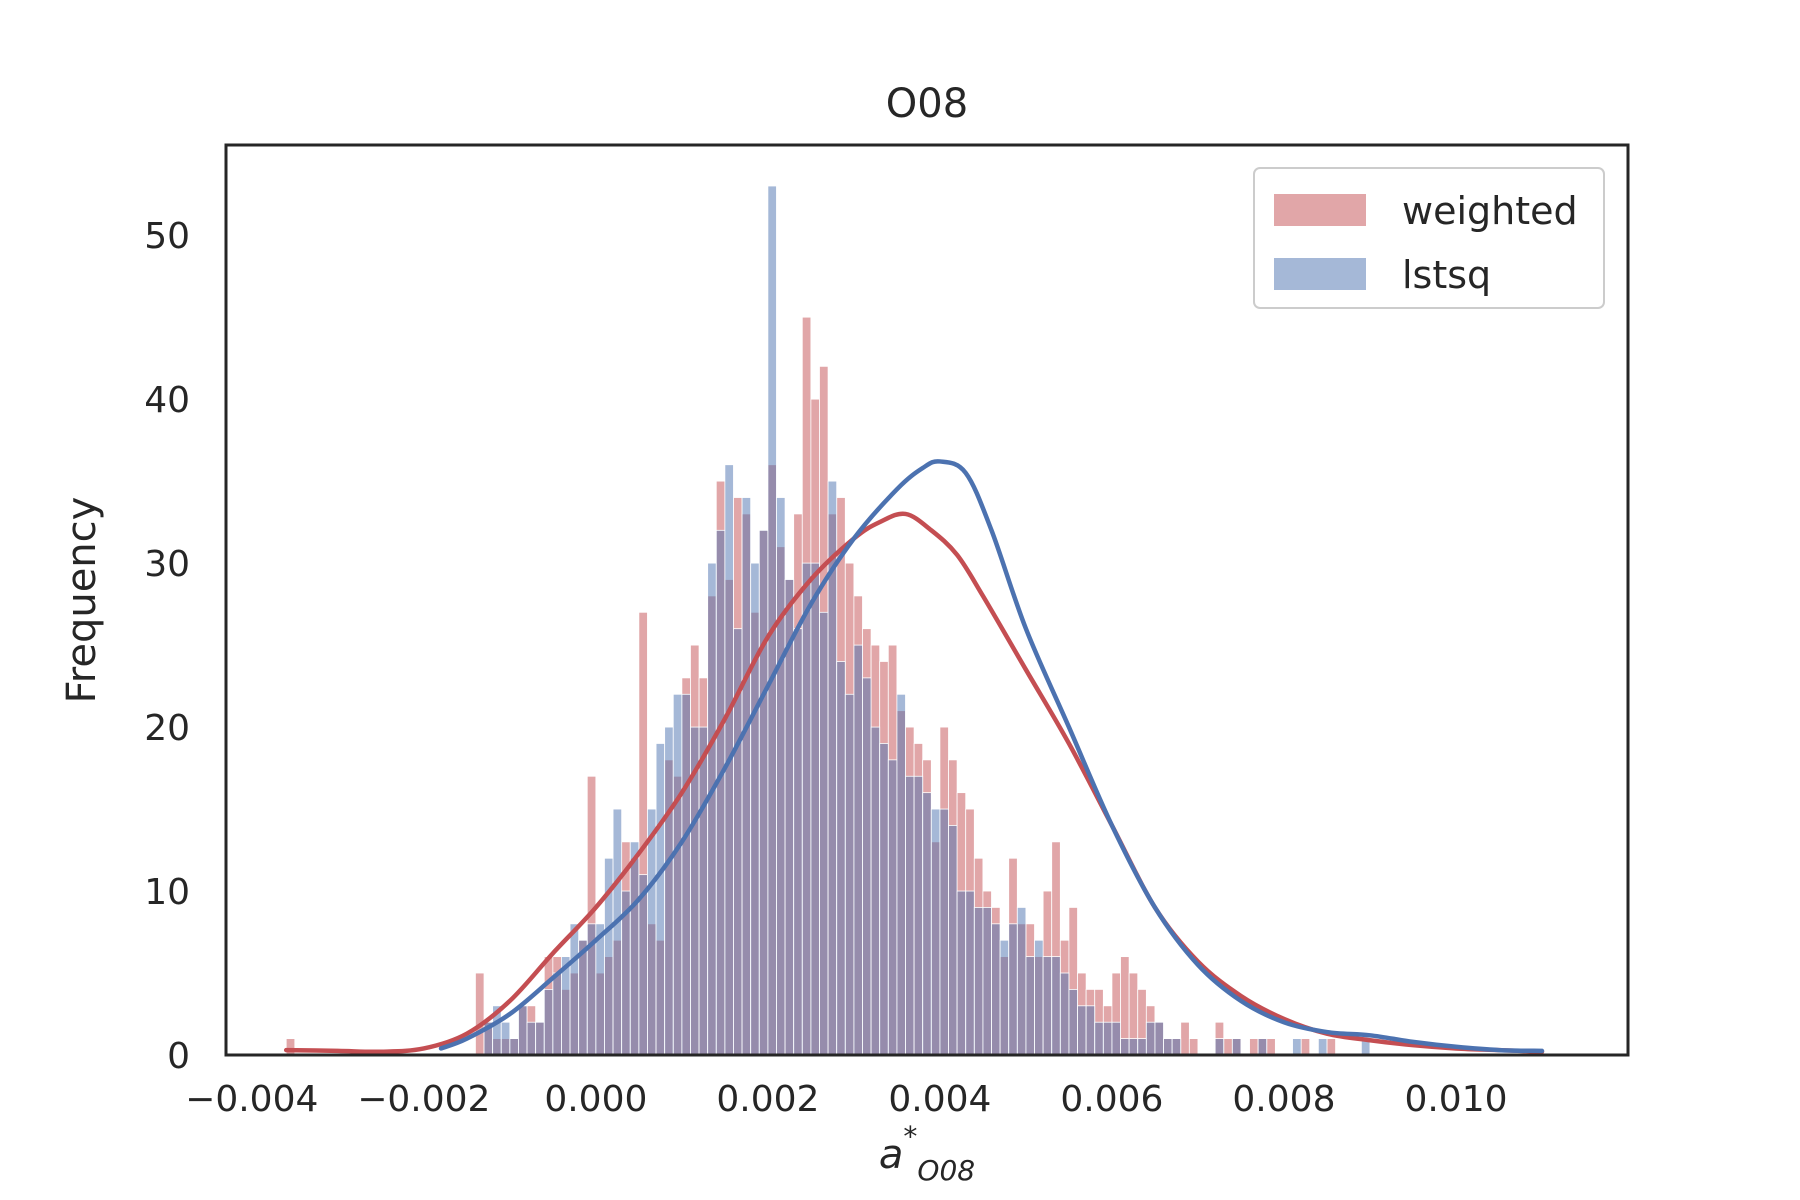 This screenshot has width=1800, height=1200. Describe the element at coordinates (927, 104) in the screenshot. I see `chart-title: O08` at that location.